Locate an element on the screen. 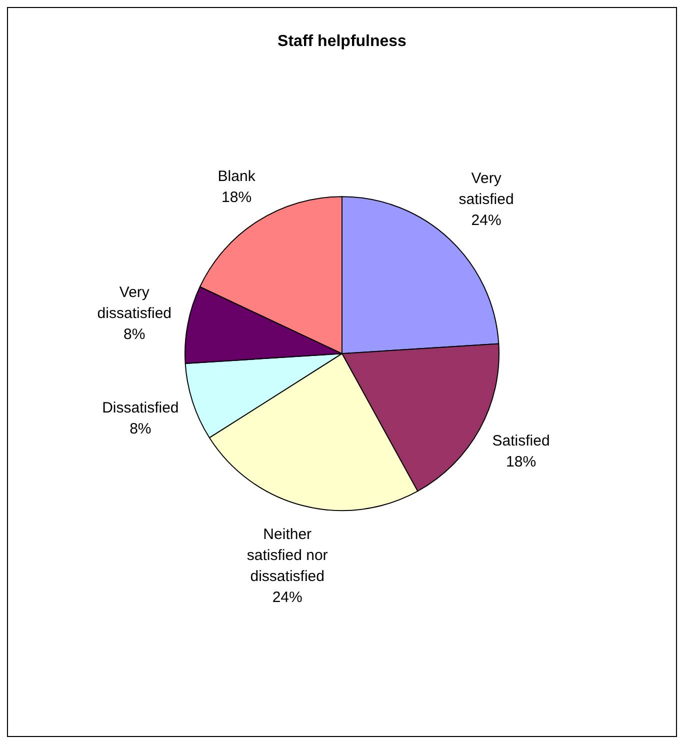 The image size is (678, 740). slice-label: Very satisfied is located at coordinates (486, 189).